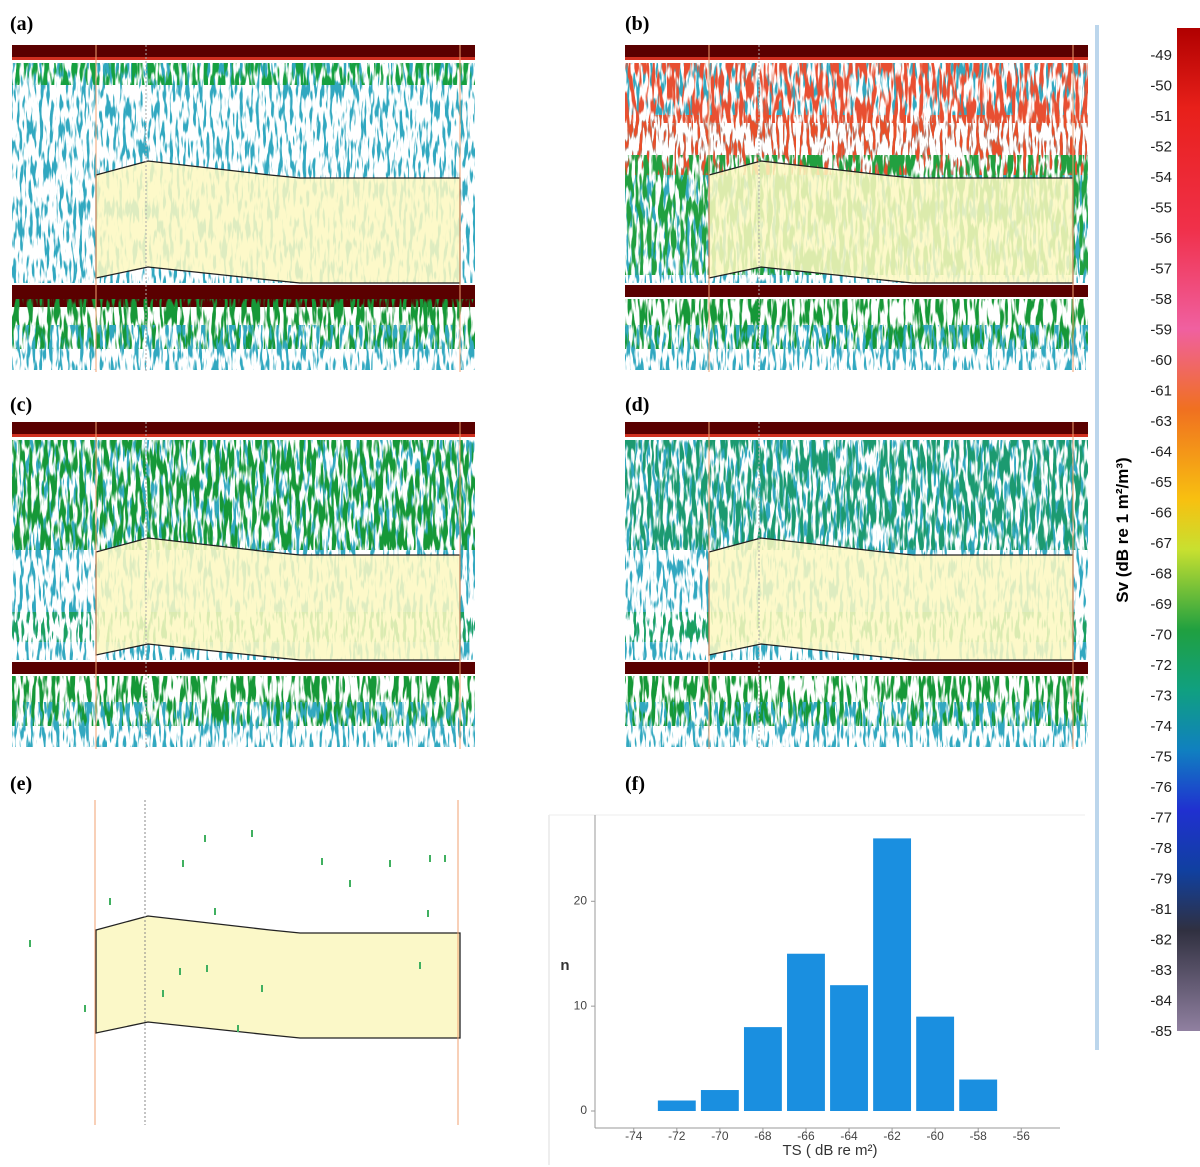 This screenshot has width=1200, height=1167. Describe the element at coordinates (677, 1136) in the screenshot. I see `x-tick-label: -72` at that location.